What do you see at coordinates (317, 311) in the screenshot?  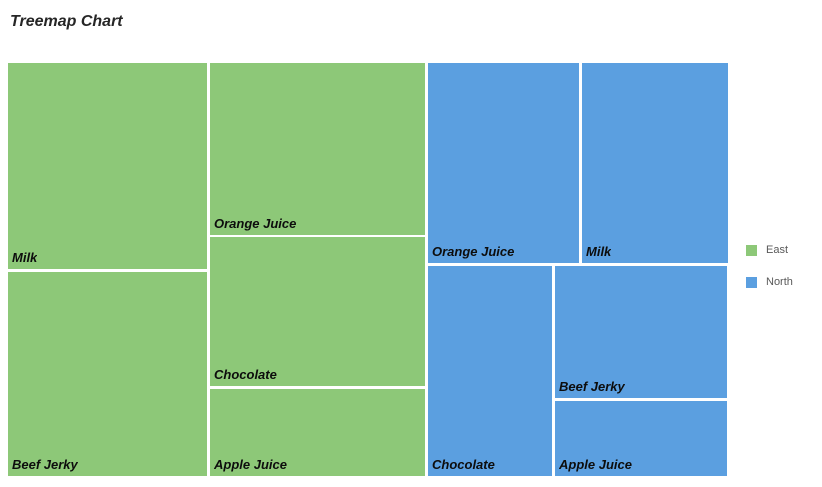 I see `treemap-cell-east-chocolate: Chocolate` at bounding box center [317, 311].